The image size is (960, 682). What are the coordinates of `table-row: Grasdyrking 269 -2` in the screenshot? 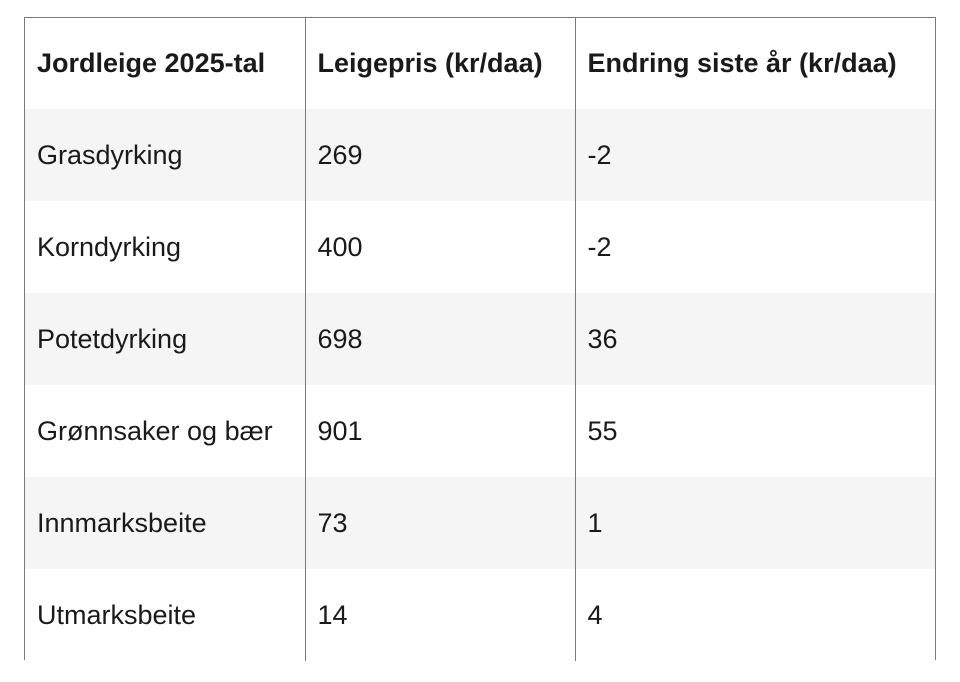 It's located at (480, 155).